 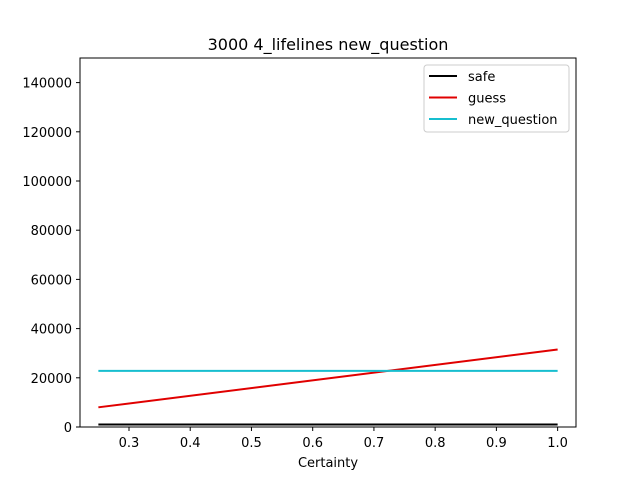 I want to click on x-tick-label: 1.0, so click(x=557, y=443).